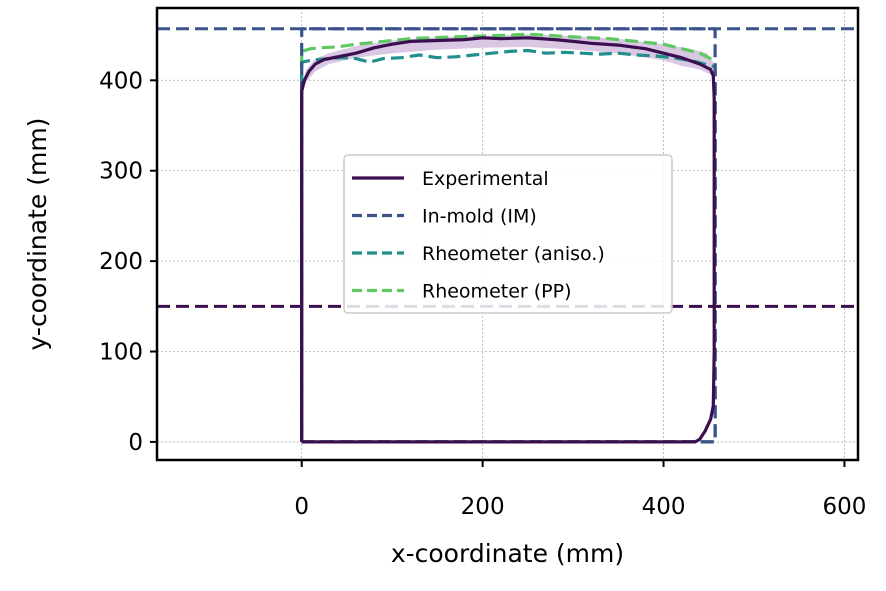 This screenshot has height=591, width=886. I want to click on y-tick-label: 300, so click(121, 172).